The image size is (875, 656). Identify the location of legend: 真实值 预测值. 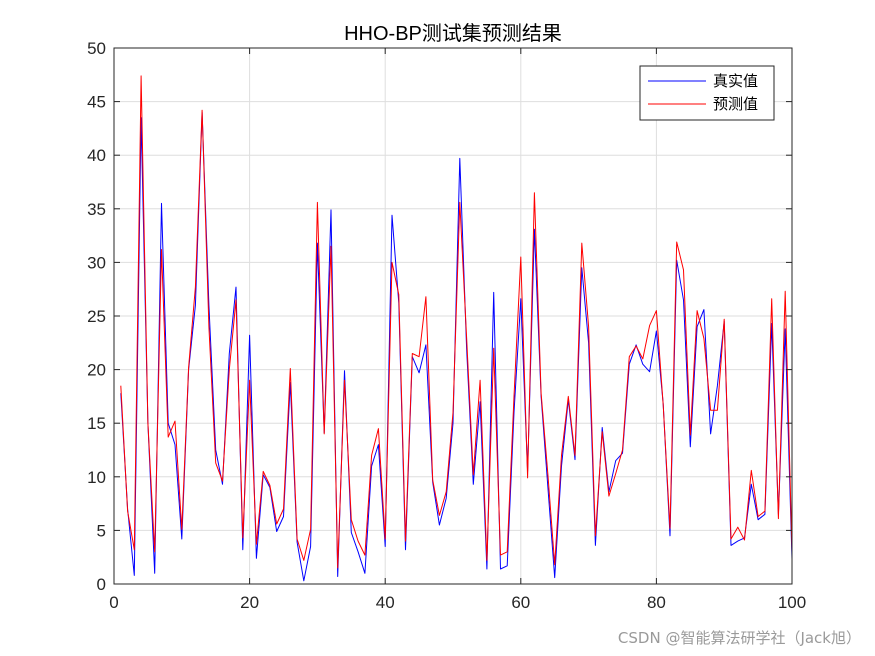
(707, 93).